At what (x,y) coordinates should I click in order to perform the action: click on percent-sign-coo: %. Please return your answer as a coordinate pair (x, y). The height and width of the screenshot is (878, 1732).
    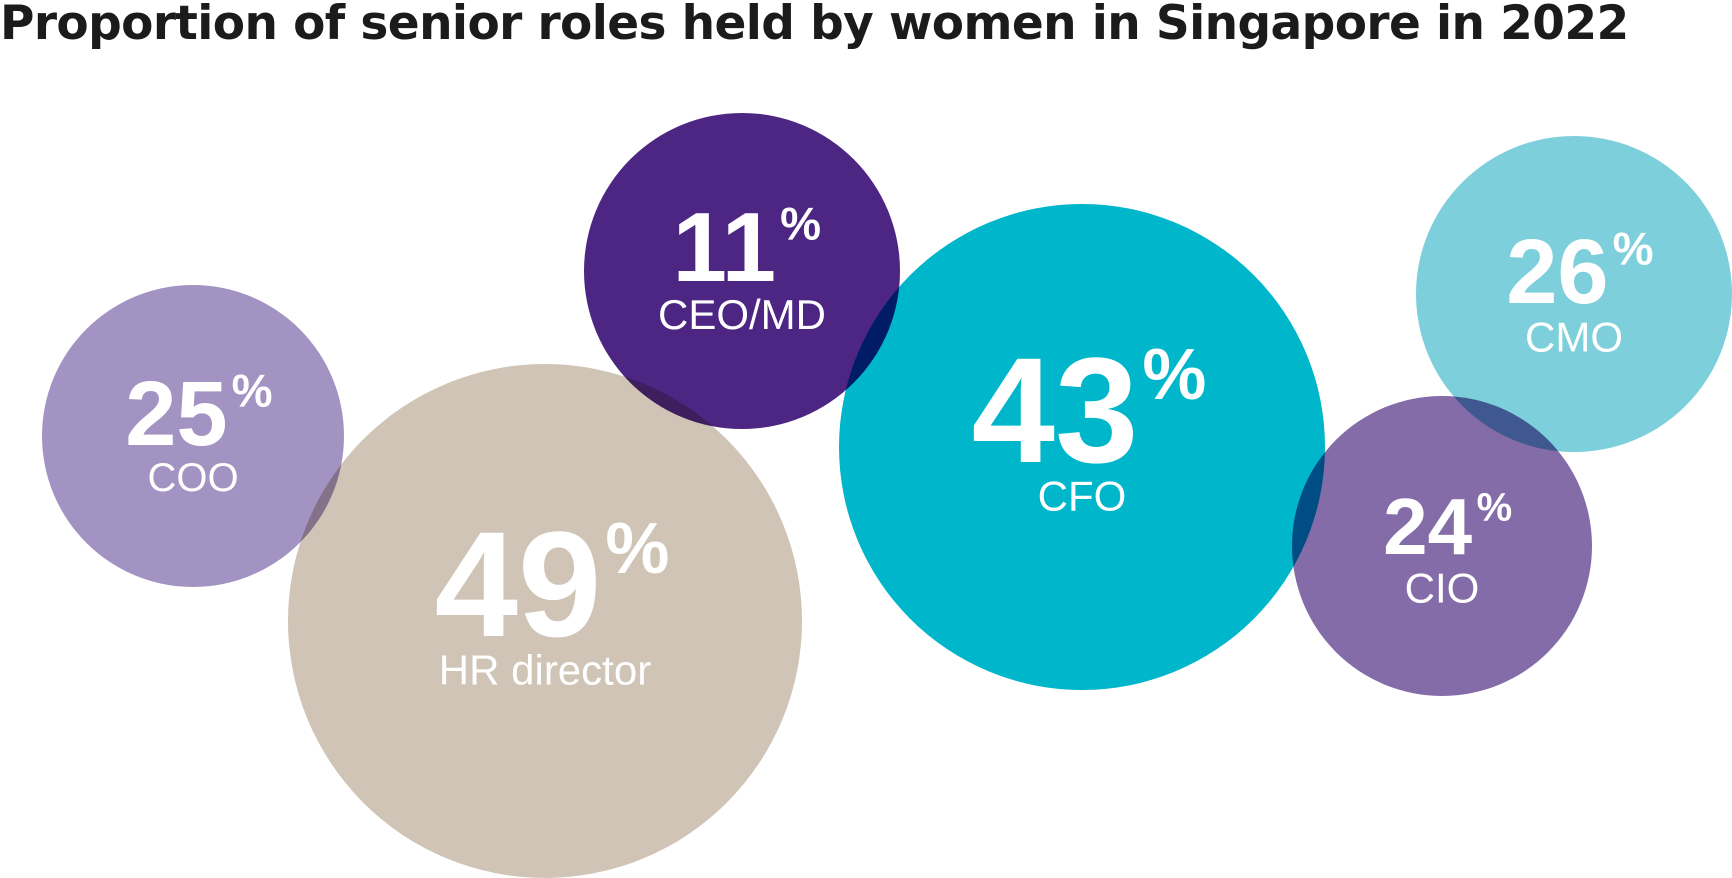
    Looking at the image, I should click on (252, 391).